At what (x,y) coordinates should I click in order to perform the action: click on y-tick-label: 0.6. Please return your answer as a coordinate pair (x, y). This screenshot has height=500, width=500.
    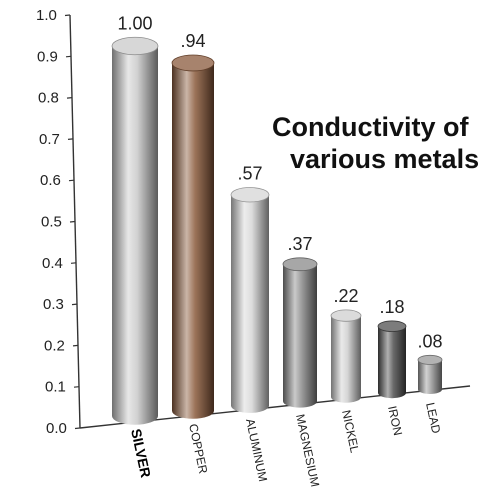
    Looking at the image, I should click on (50, 180).